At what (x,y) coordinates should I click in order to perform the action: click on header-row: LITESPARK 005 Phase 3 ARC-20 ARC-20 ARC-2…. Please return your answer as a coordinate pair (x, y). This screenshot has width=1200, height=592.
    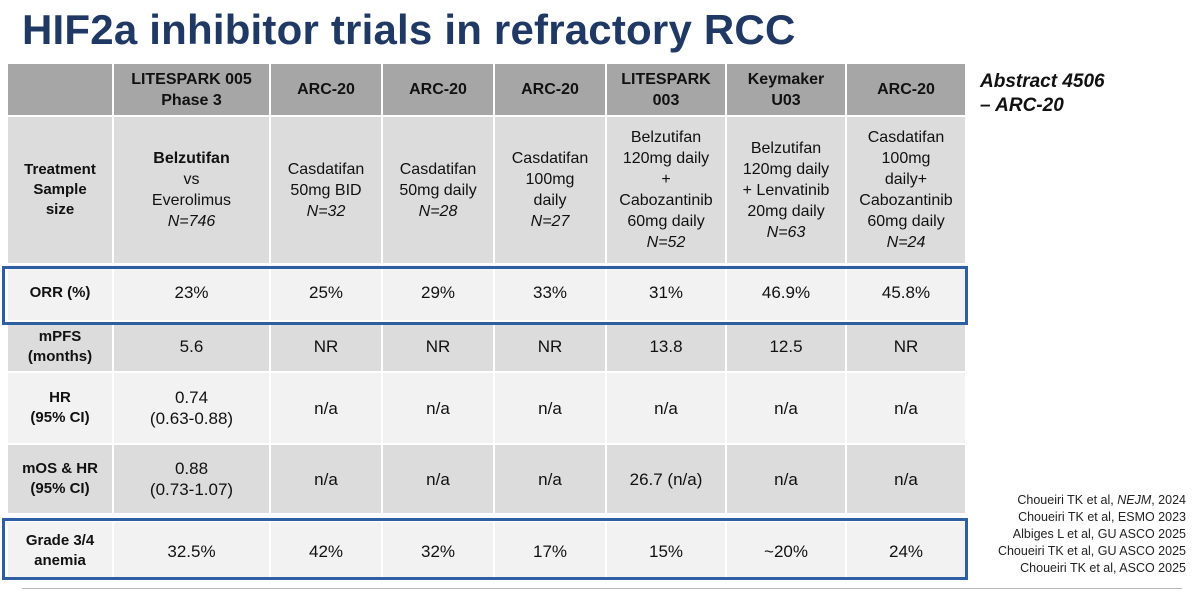
    Looking at the image, I should click on (487, 90).